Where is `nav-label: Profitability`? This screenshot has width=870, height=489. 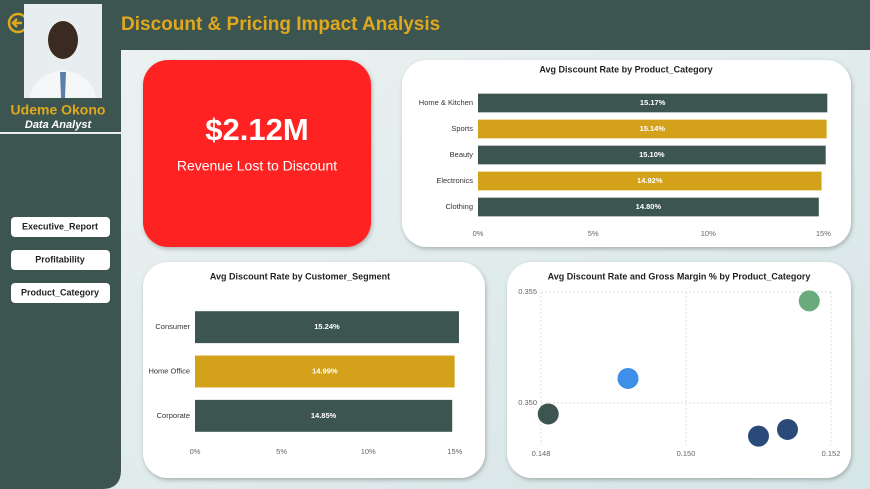 nav-label: Profitability is located at coordinates (60, 259).